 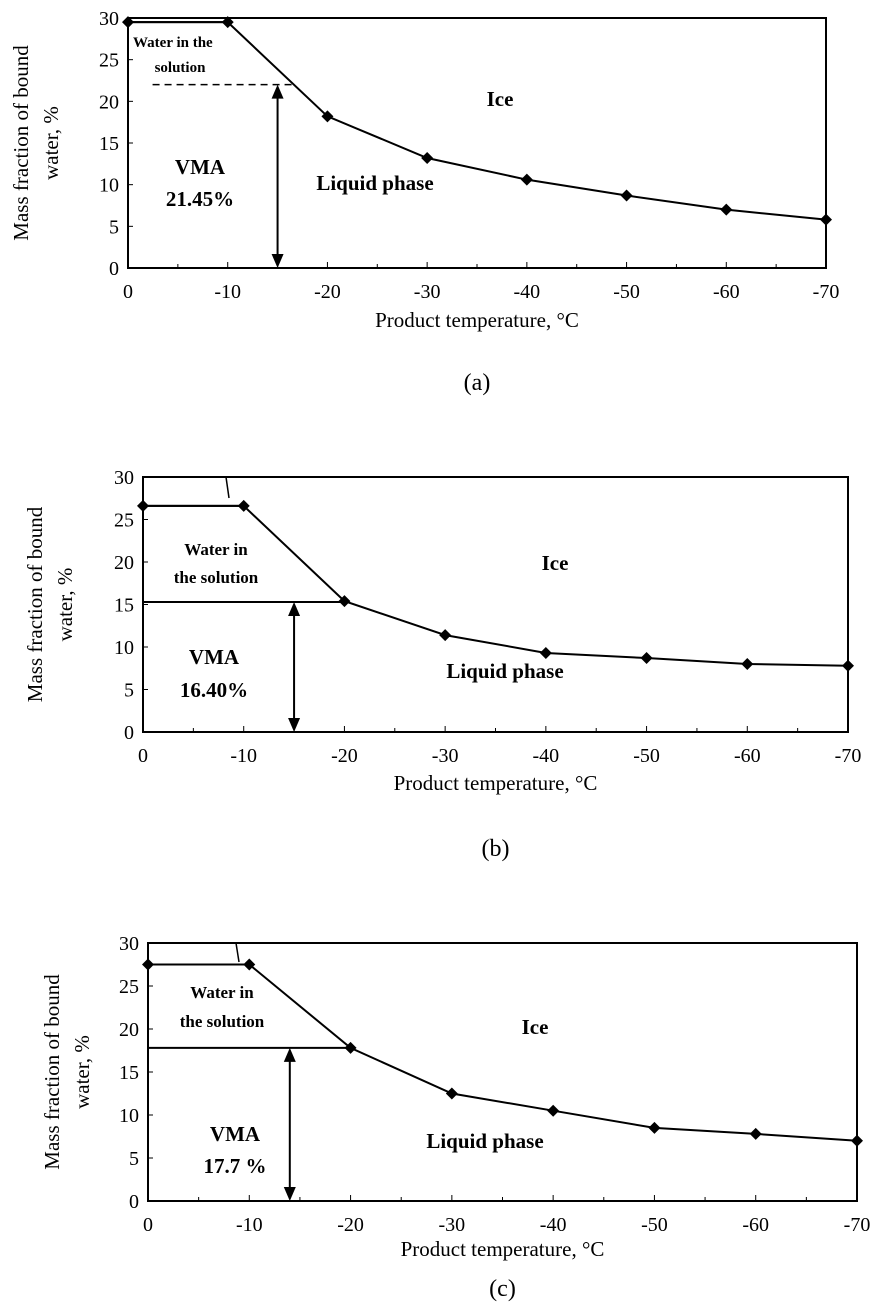 What do you see at coordinates (173, 43) in the screenshot?
I see `water-label-line1: Water in the` at bounding box center [173, 43].